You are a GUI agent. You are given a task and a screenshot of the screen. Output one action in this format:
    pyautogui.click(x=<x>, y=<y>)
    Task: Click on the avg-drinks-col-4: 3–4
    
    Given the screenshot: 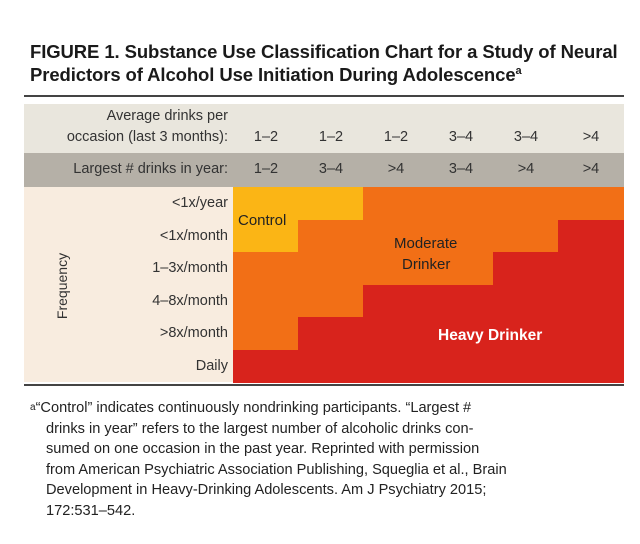 What is the action you would take?
    pyautogui.click(x=461, y=137)
    